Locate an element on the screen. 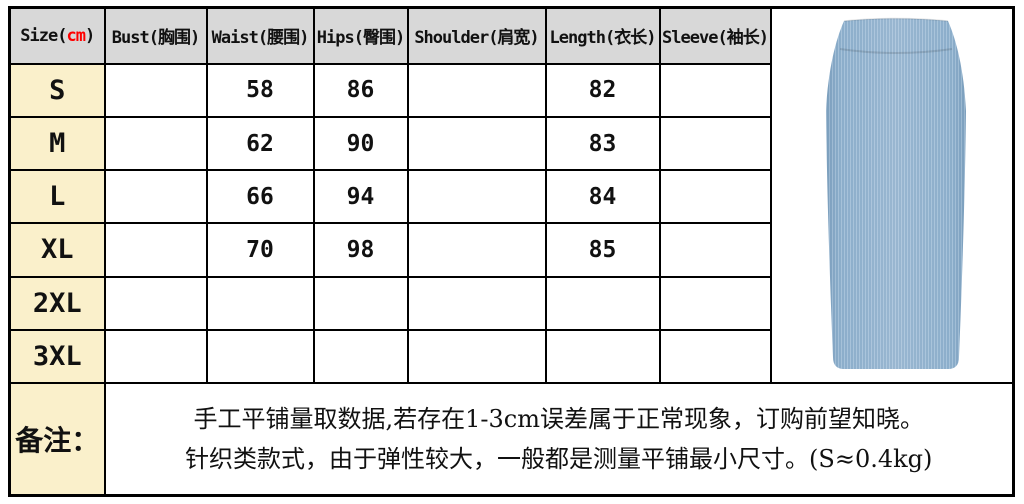  size-label: S is located at coordinates (57, 90).